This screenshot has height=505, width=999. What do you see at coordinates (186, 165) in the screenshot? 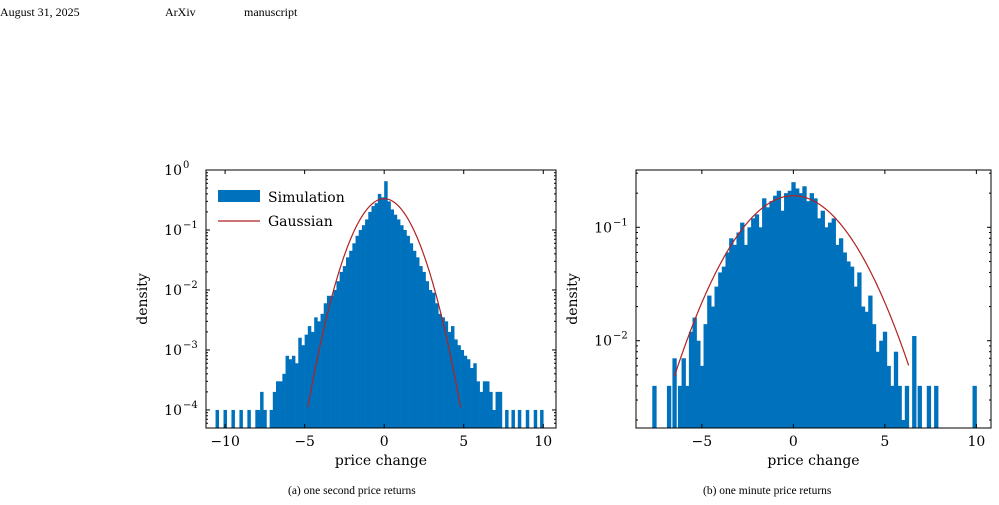
I see `y-tick-exponent: 0` at bounding box center [186, 165].